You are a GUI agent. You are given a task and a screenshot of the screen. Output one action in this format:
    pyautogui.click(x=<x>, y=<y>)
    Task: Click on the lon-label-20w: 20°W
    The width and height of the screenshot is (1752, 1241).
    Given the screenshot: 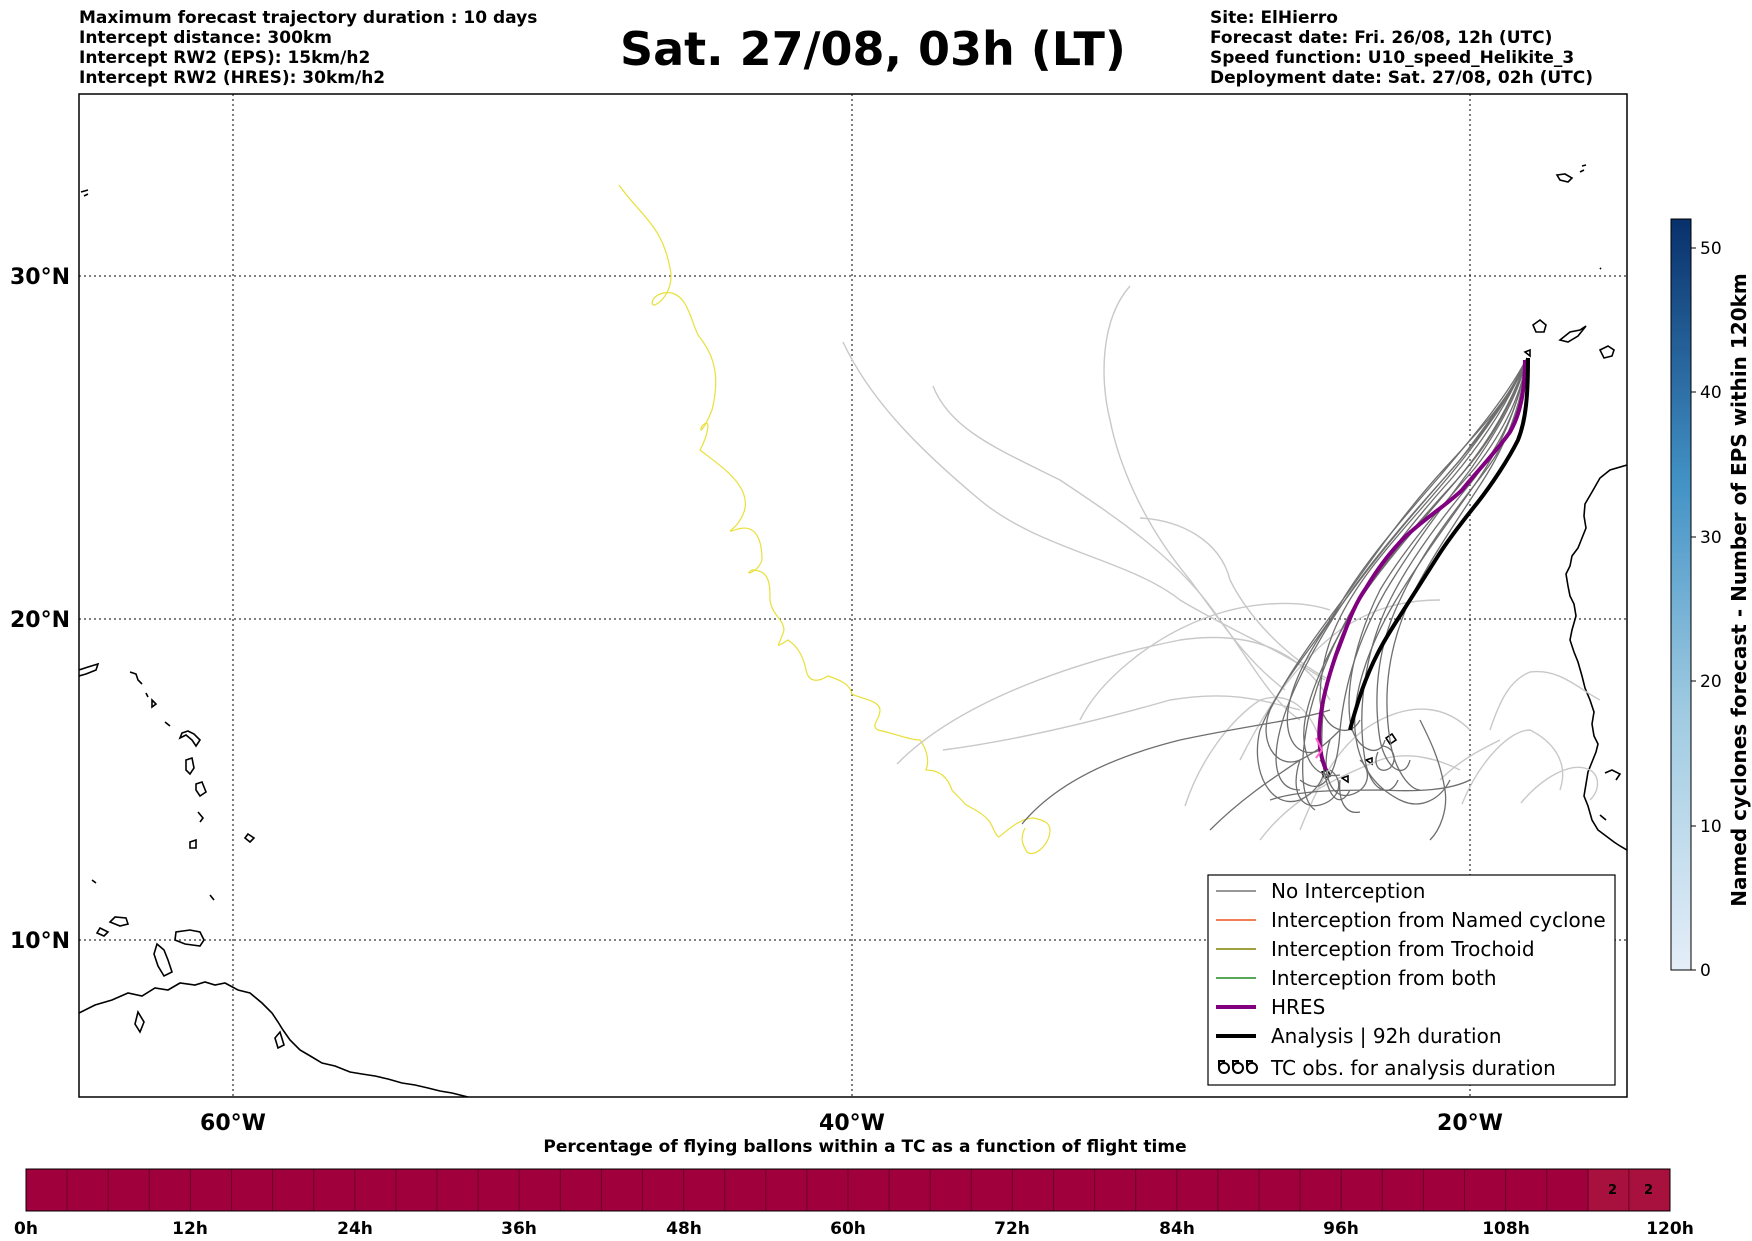 What is the action you would take?
    pyautogui.click(x=1470, y=1123)
    